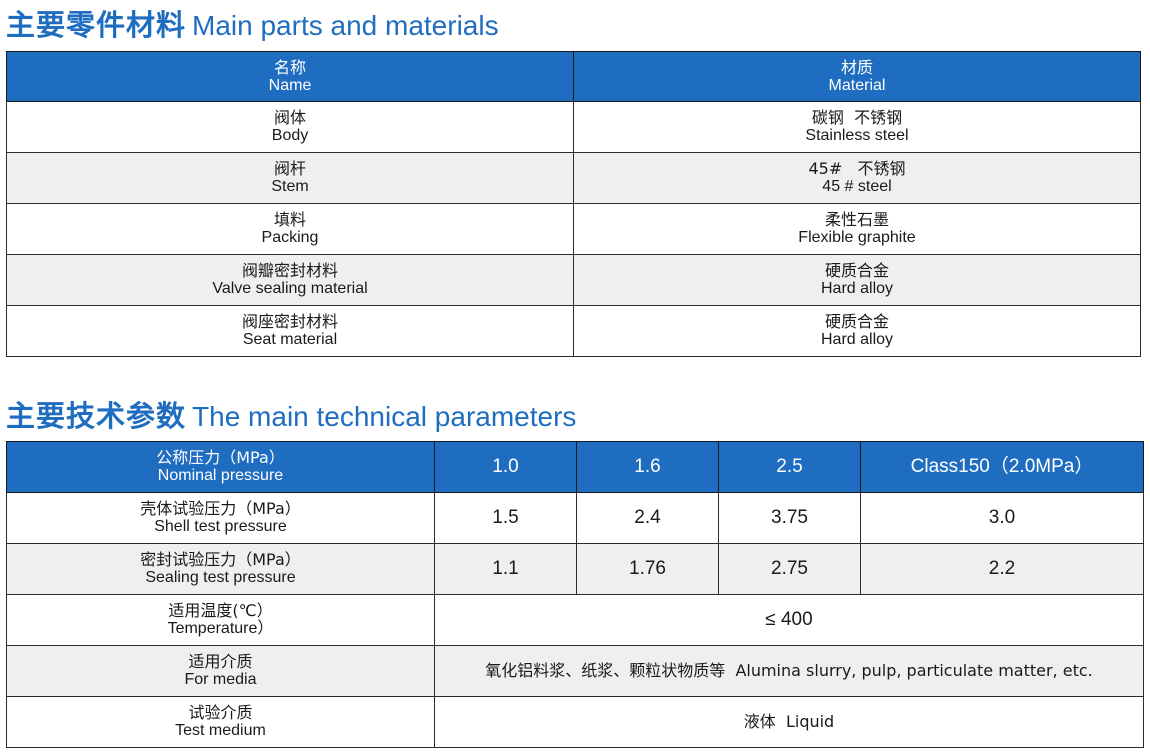 Image resolution: width=1150 pixels, height=756 pixels. What do you see at coordinates (857, 237) in the screenshot?
I see `part-material-en: Flexible graphite` at bounding box center [857, 237].